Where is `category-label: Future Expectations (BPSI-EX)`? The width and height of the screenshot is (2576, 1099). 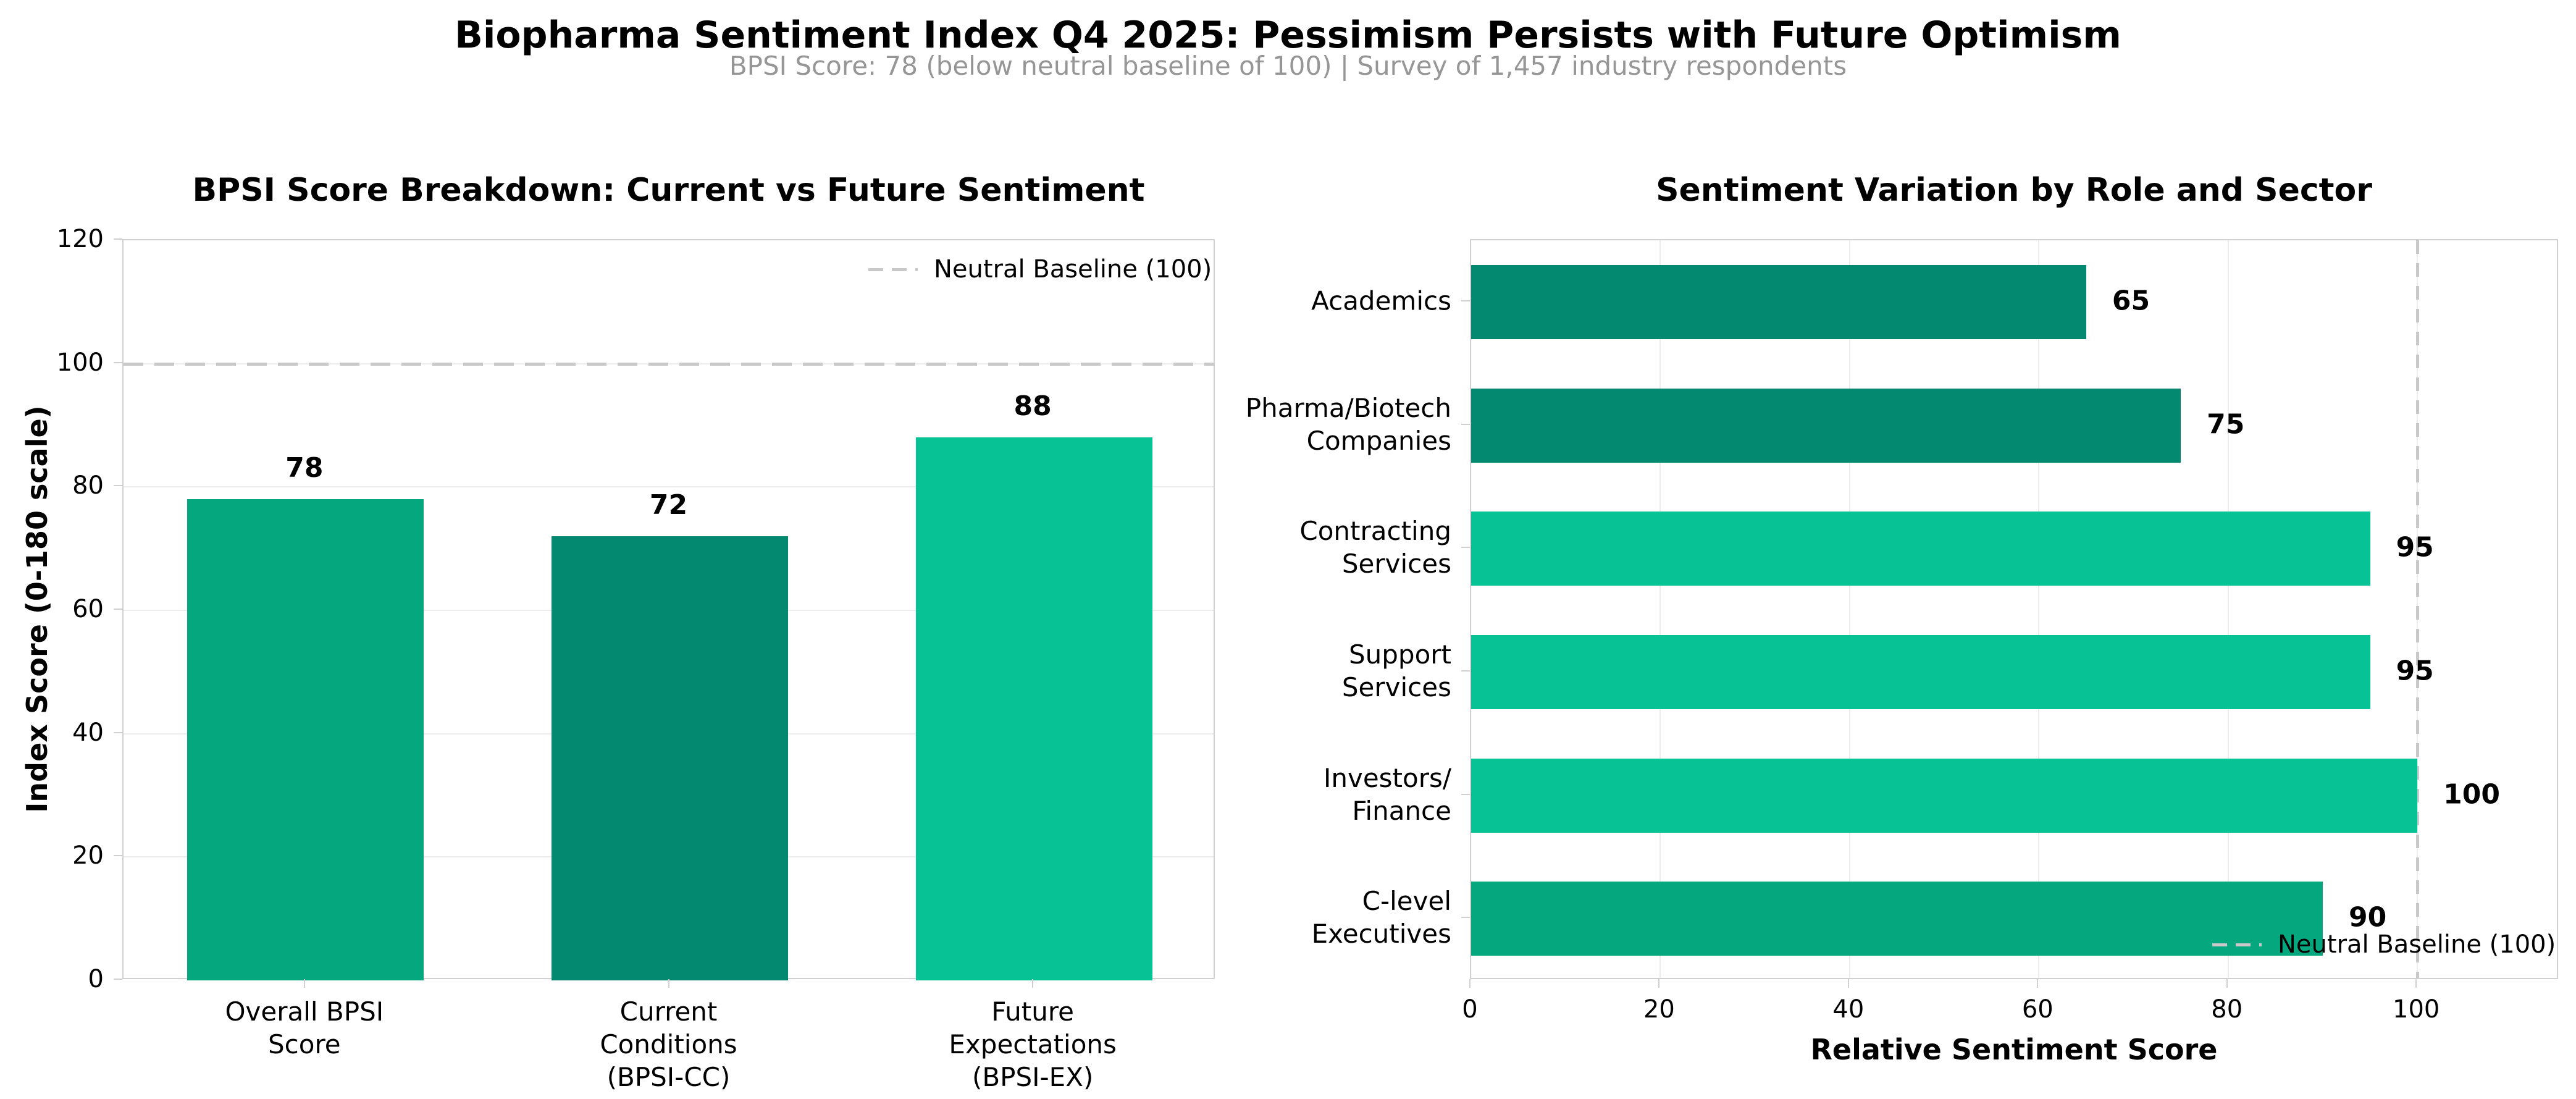 category-label: Future Expectations (BPSI-EX) is located at coordinates (1032, 1044).